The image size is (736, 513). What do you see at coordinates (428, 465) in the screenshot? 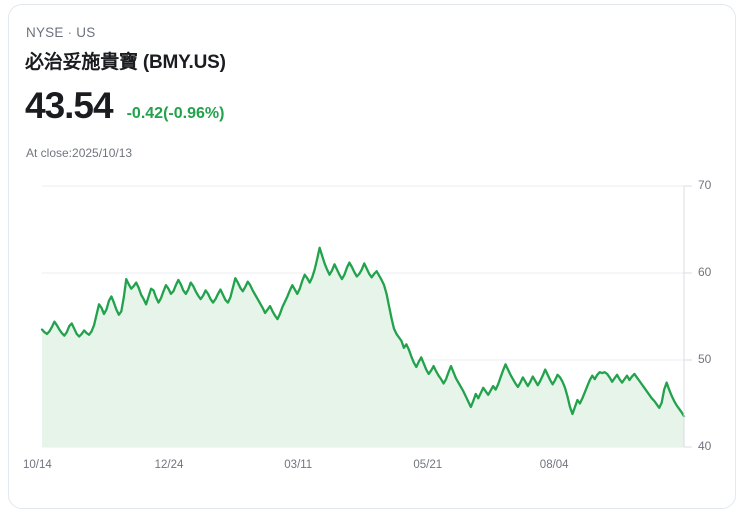
I see `x-axis-tick-label: 05/21` at bounding box center [428, 465].